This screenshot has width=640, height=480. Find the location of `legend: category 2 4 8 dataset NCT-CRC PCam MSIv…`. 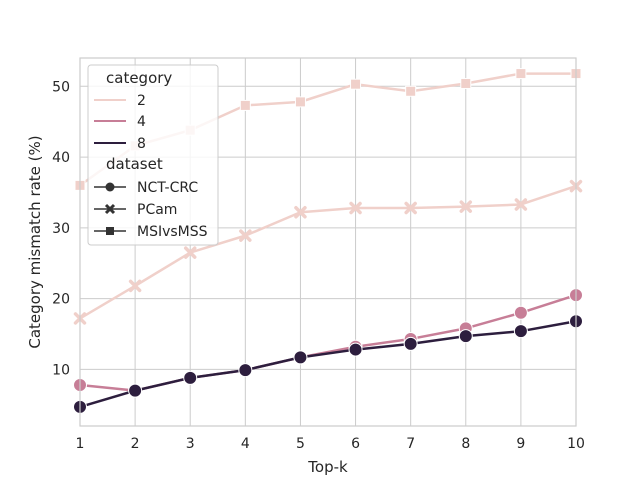

legend: category 2 4 8 dataset NCT-CRC PCam MSIv… is located at coordinates (153, 155).